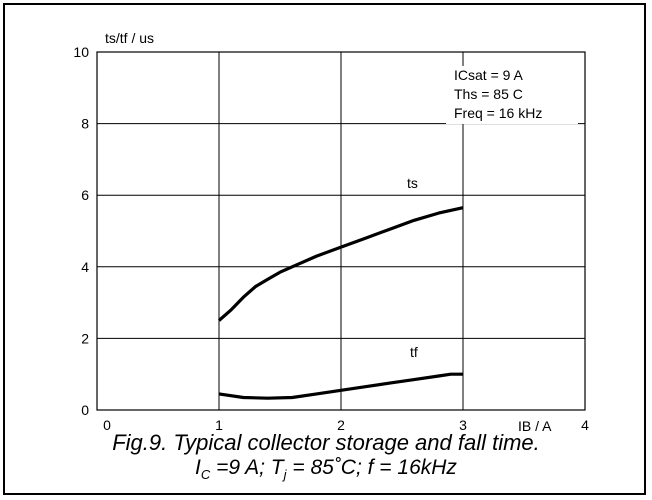 The width and height of the screenshot is (652, 500). I want to click on caption-ic: I, so click(198, 467).